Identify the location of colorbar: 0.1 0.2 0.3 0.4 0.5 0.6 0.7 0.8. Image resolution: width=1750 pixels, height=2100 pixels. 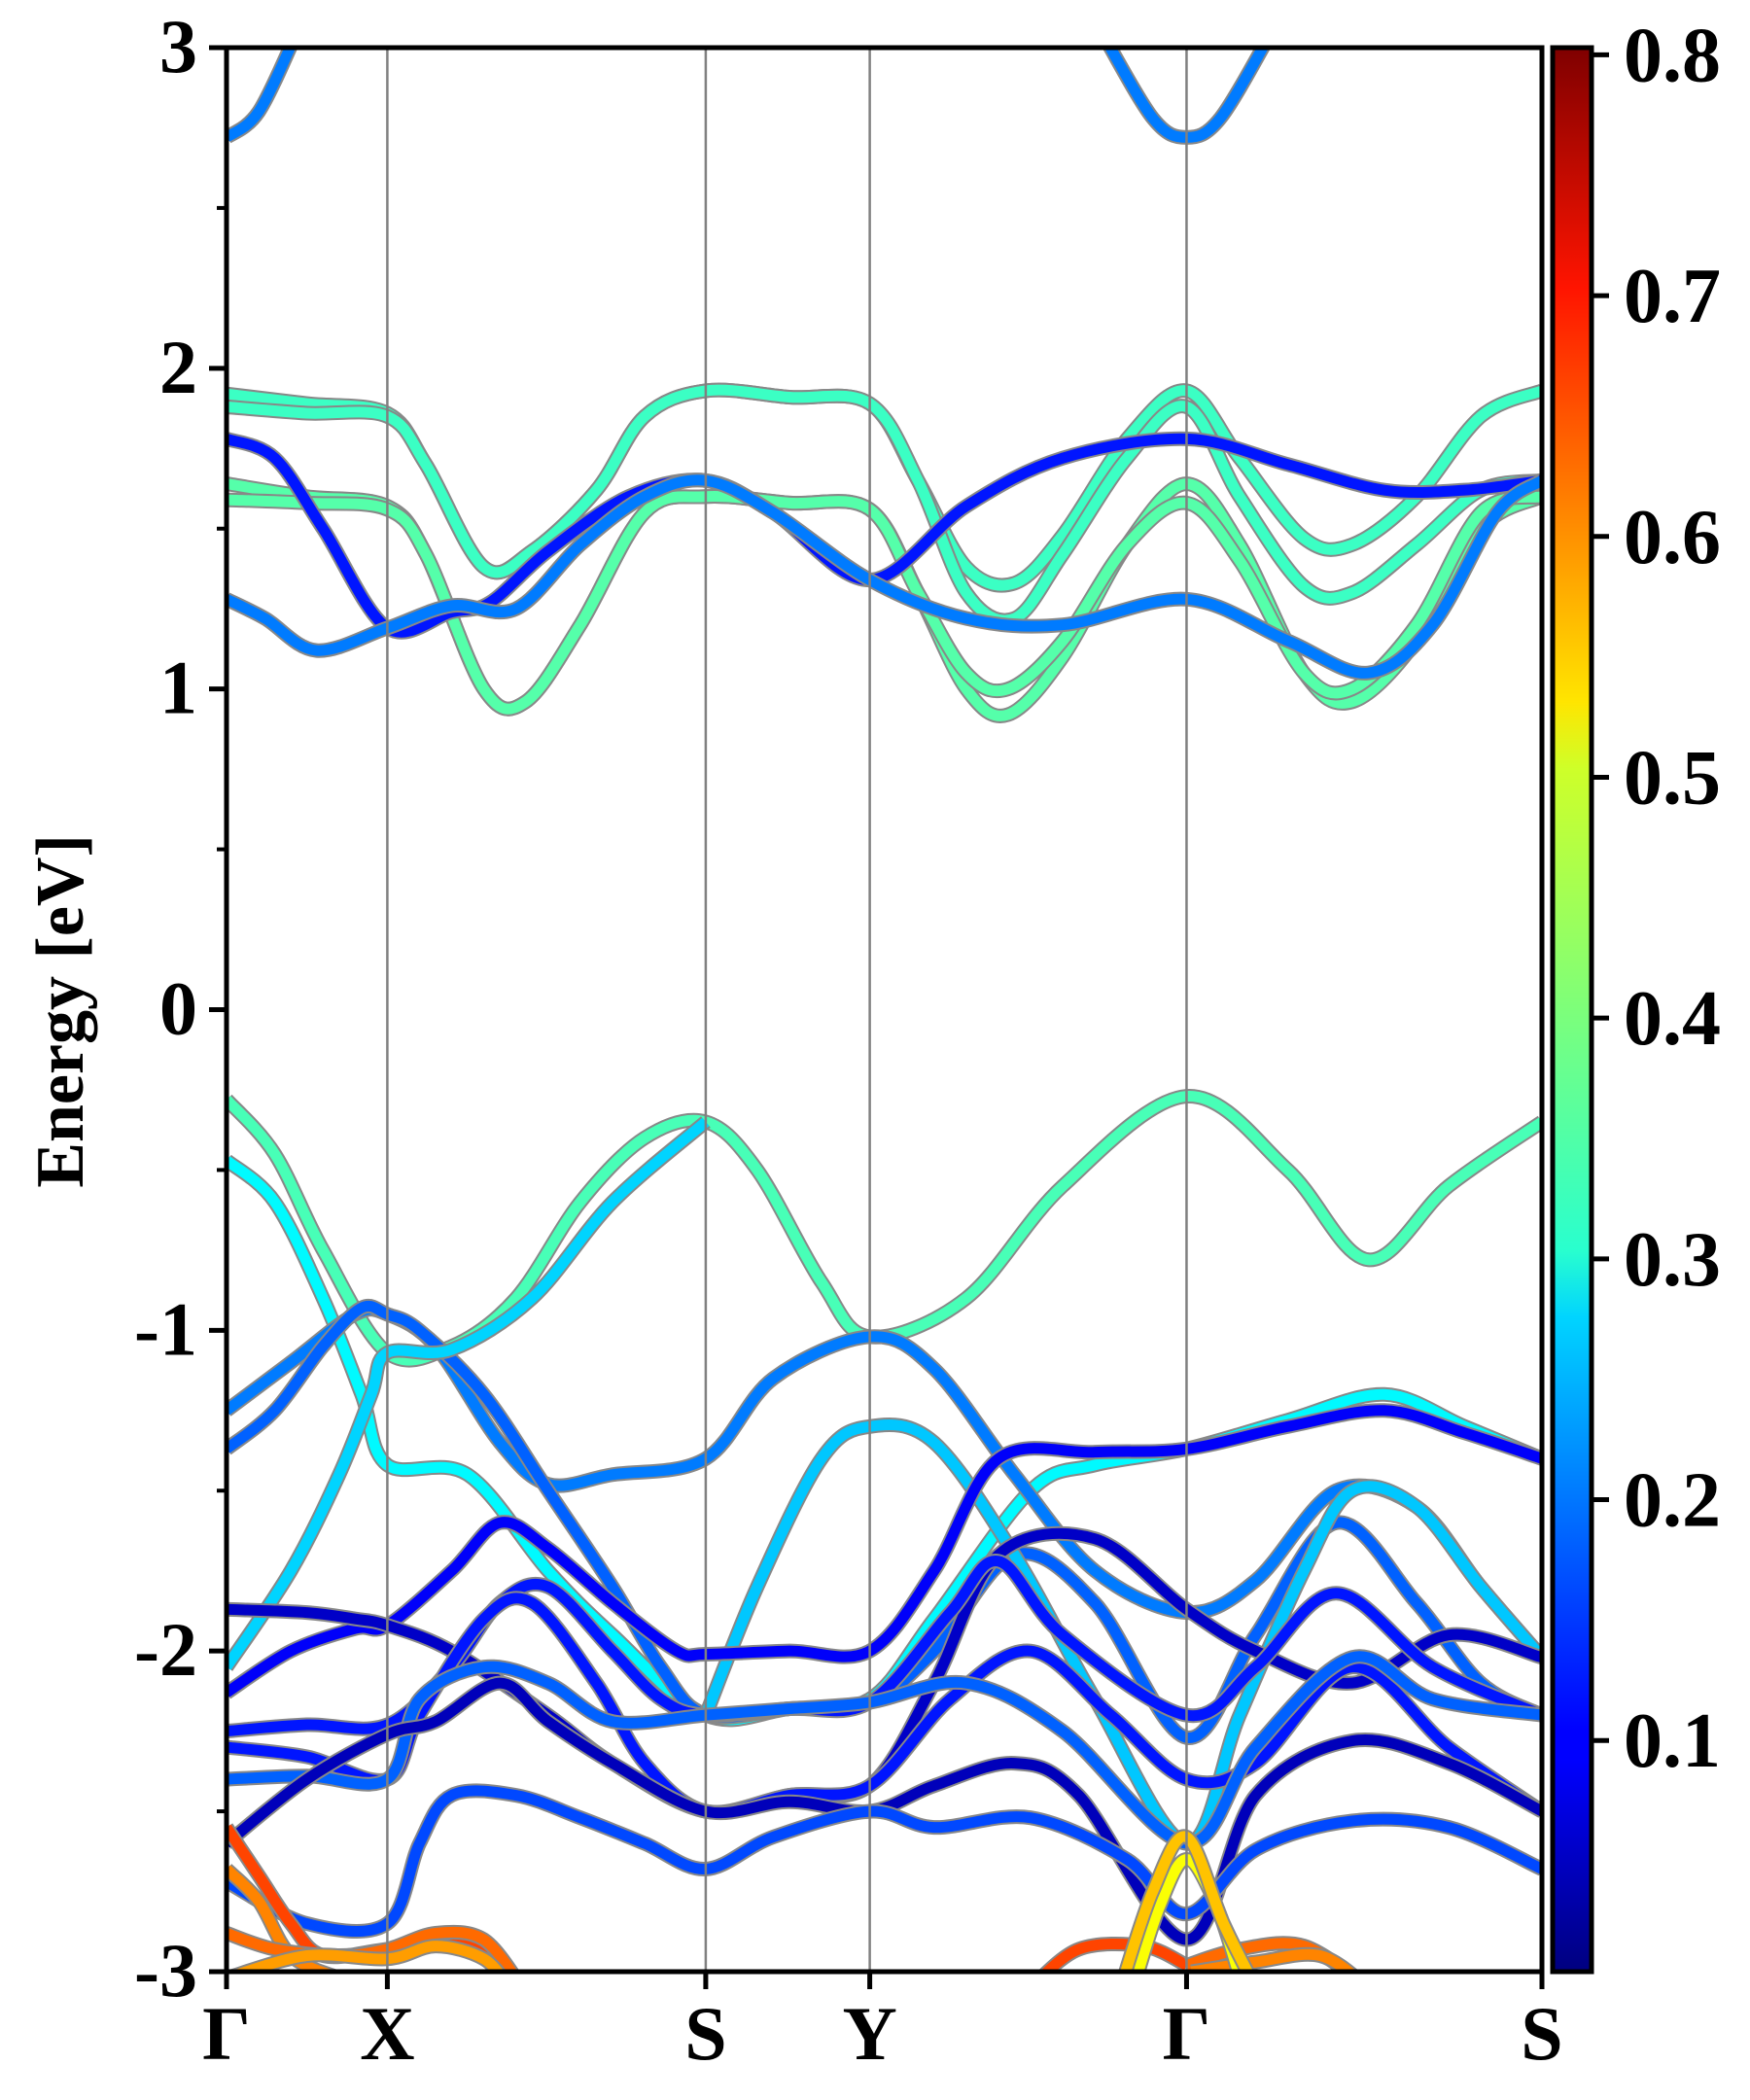
(1635, 994).